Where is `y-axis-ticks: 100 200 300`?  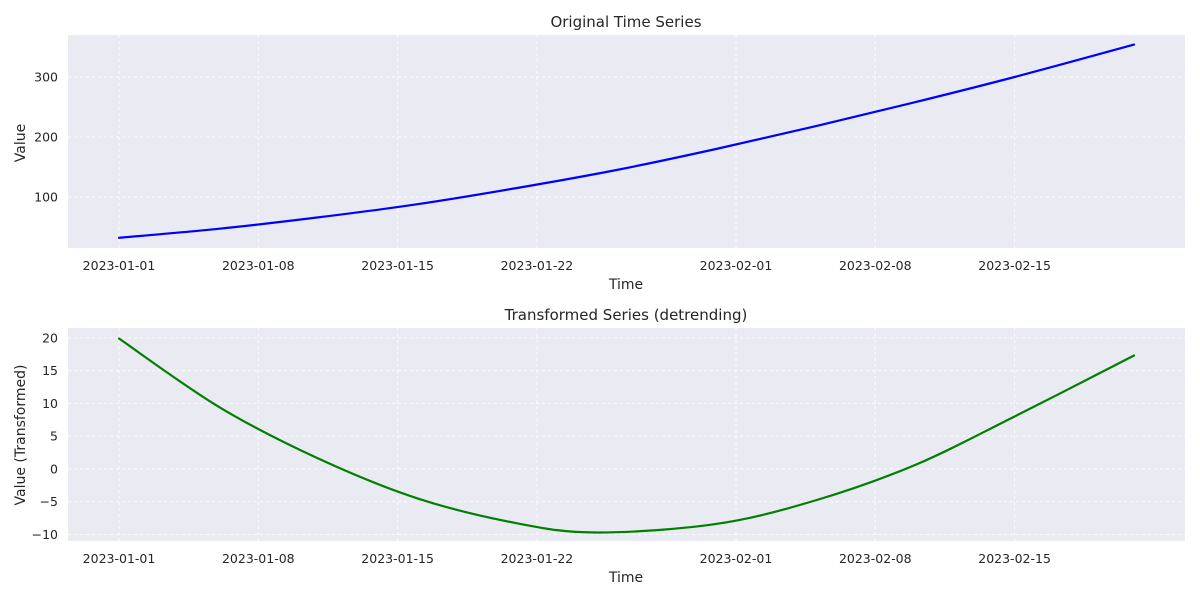
y-axis-ticks: 100 200 300 is located at coordinates (46, 137).